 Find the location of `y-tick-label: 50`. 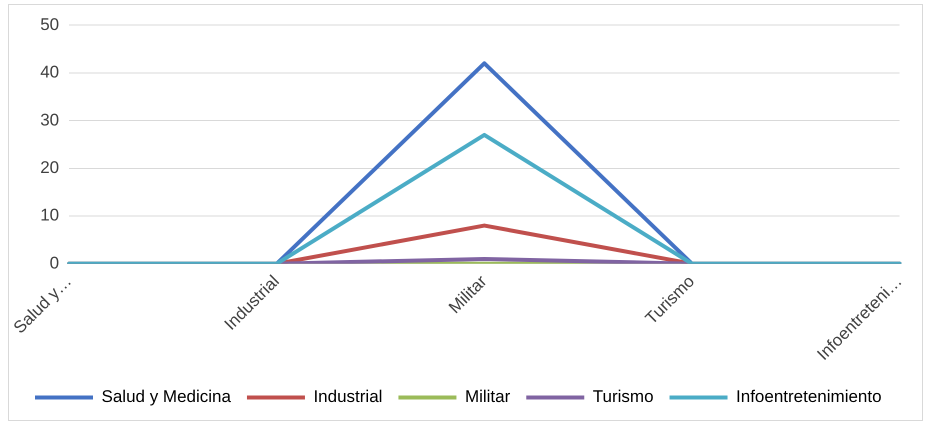

y-tick-label: 50 is located at coordinates (50, 24).